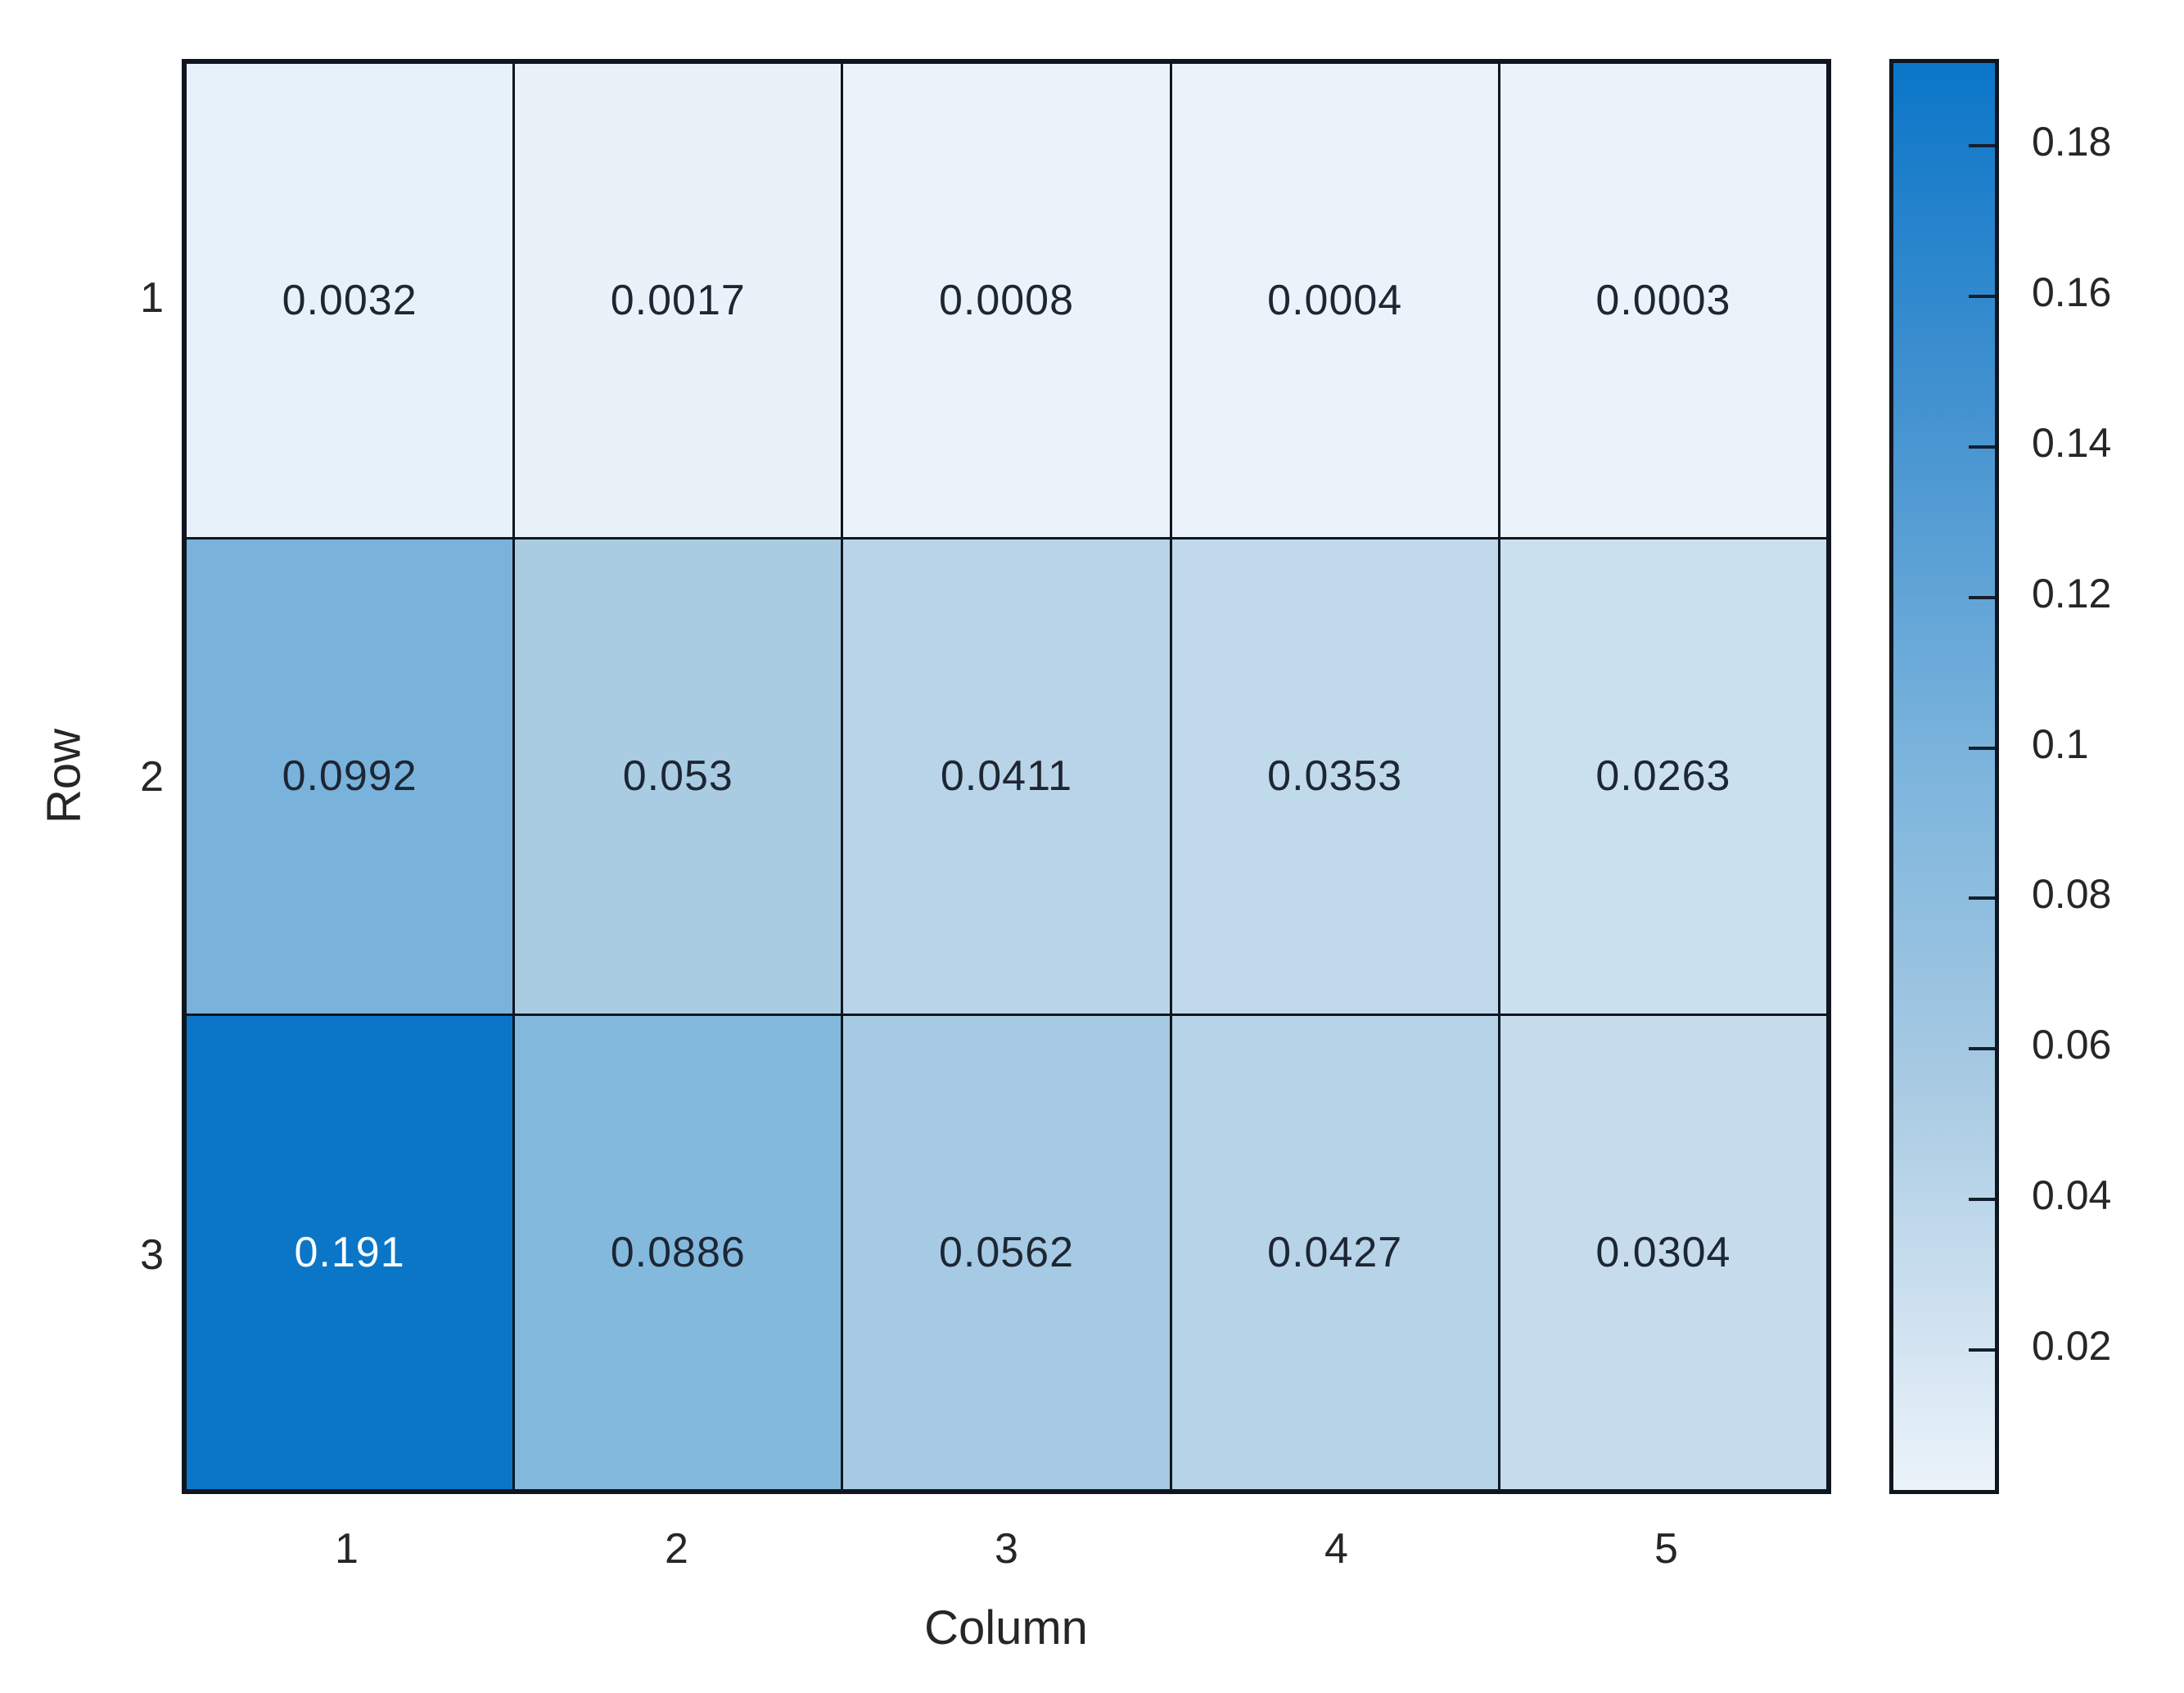  I want to click on x-tick-label: 4, so click(1336, 1549).